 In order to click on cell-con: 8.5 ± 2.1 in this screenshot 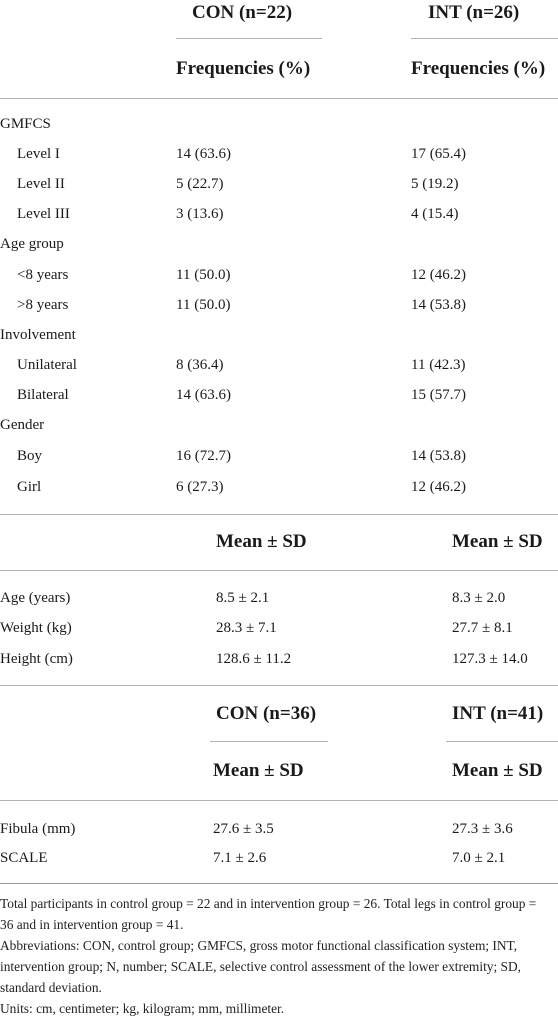, I will do `click(243, 598)`.